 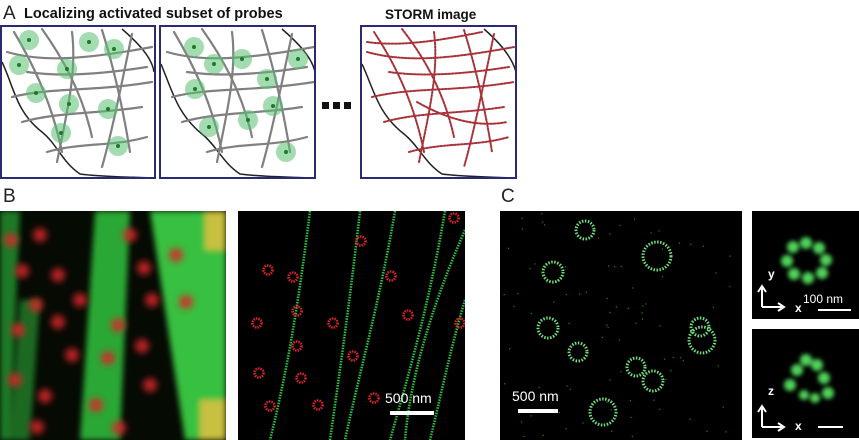 What do you see at coordinates (412, 413) in the screenshot?
I see `scale-bar-b` at bounding box center [412, 413].